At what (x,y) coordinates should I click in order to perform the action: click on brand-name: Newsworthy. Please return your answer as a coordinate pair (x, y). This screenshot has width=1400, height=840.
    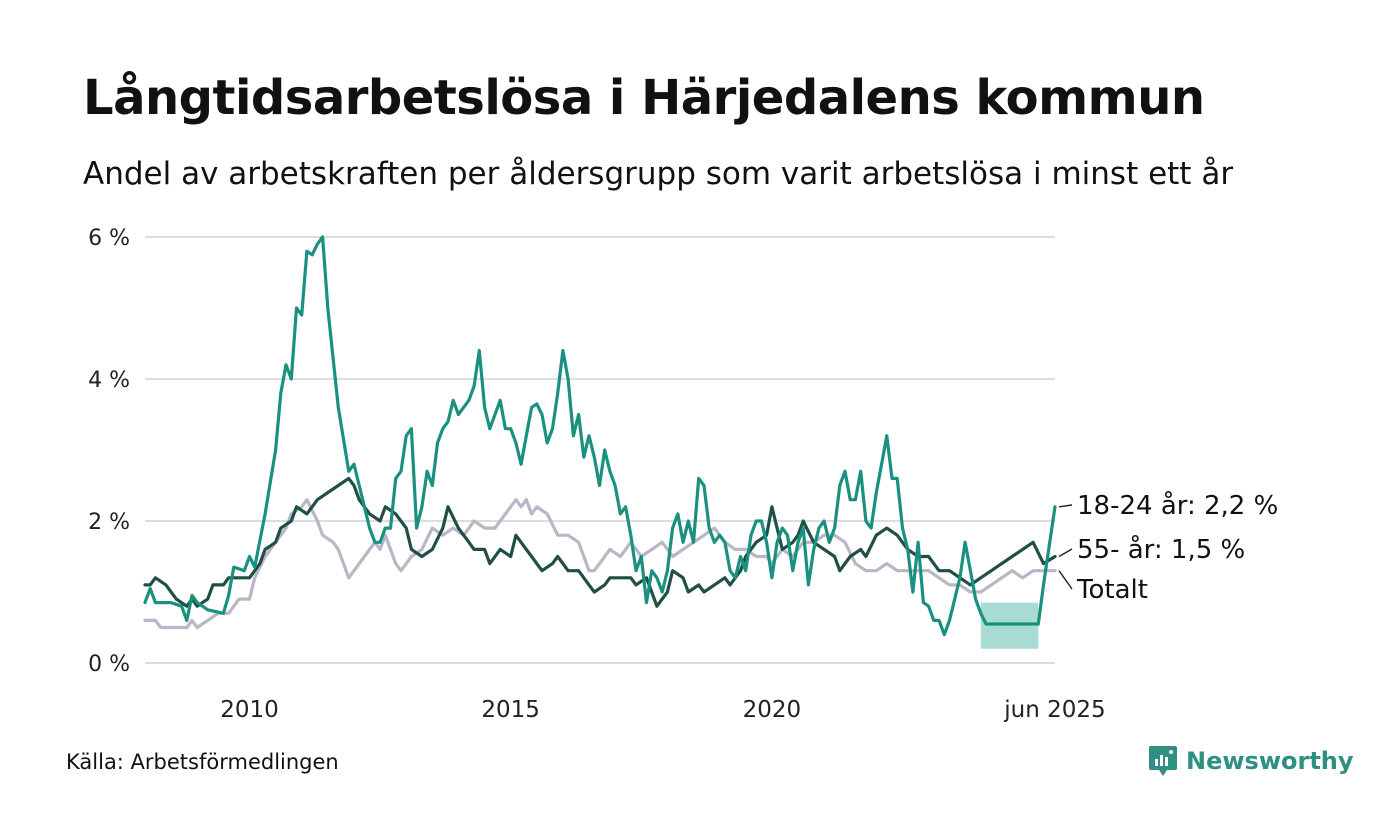
    Looking at the image, I should click on (1270, 761).